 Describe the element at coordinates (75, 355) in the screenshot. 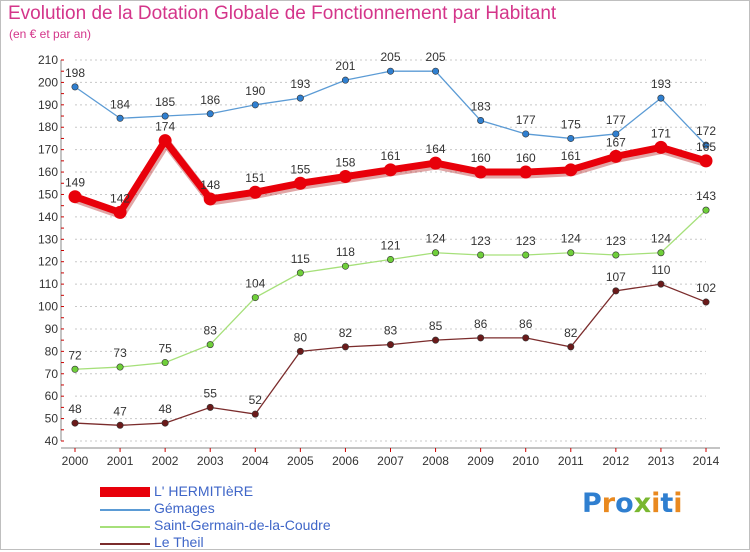

I see `data-label: 72` at that location.